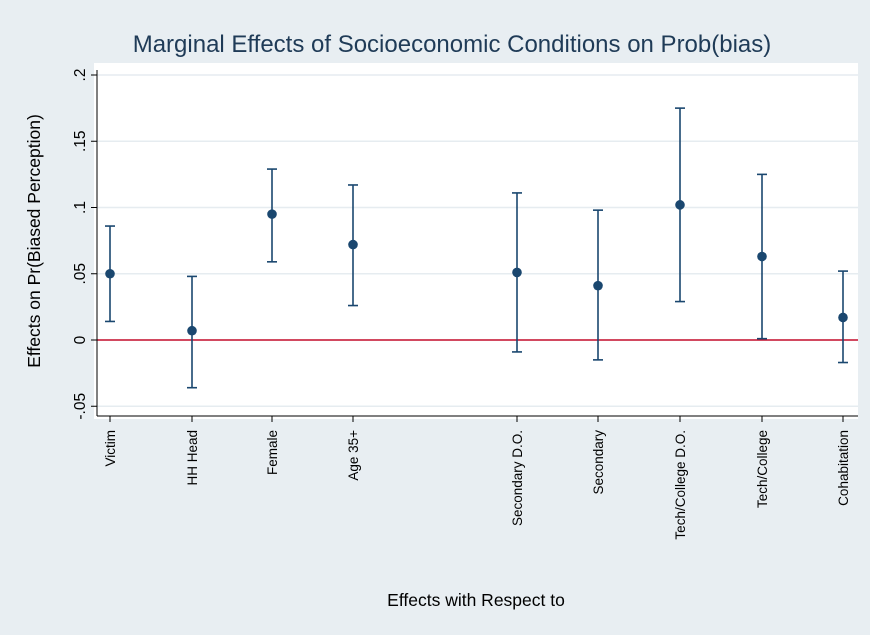  What do you see at coordinates (80, 274) in the screenshot?
I see `y-tick-label: .05` at bounding box center [80, 274].